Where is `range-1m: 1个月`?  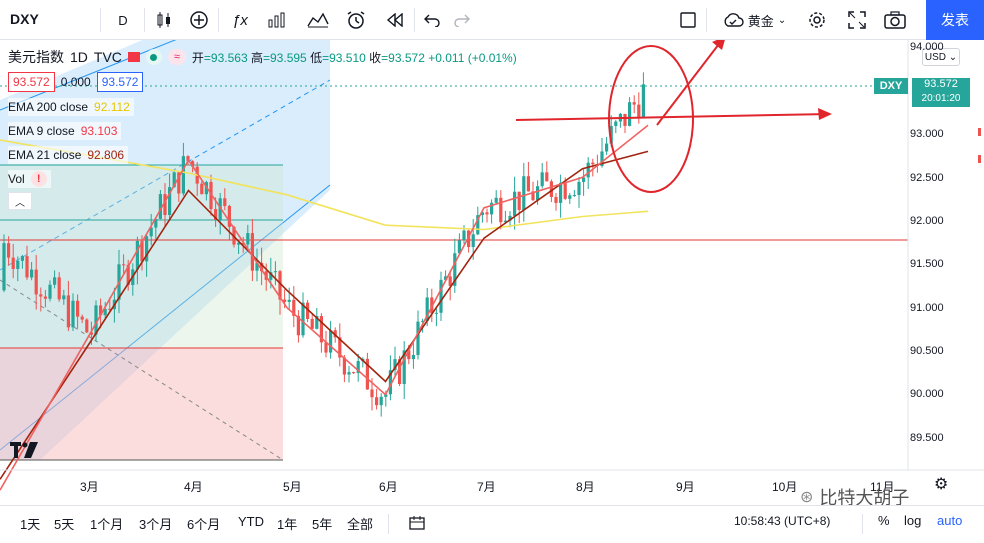
range-1m: 1个月 is located at coordinates (107, 524).